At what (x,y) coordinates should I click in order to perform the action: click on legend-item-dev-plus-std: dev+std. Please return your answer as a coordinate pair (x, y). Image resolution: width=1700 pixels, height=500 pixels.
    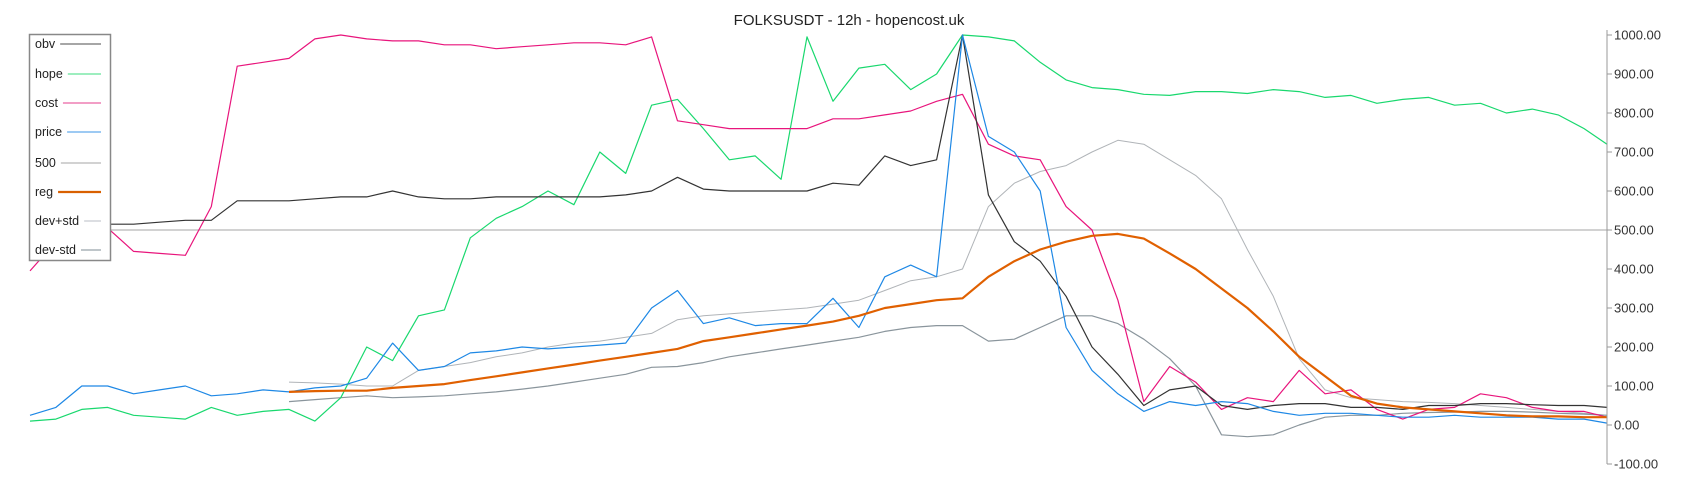
    Looking at the image, I should click on (68, 221).